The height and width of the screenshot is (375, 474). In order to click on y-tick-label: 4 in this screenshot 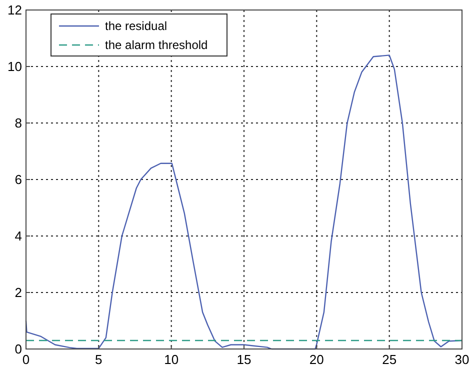, I will do `click(18, 236)`.